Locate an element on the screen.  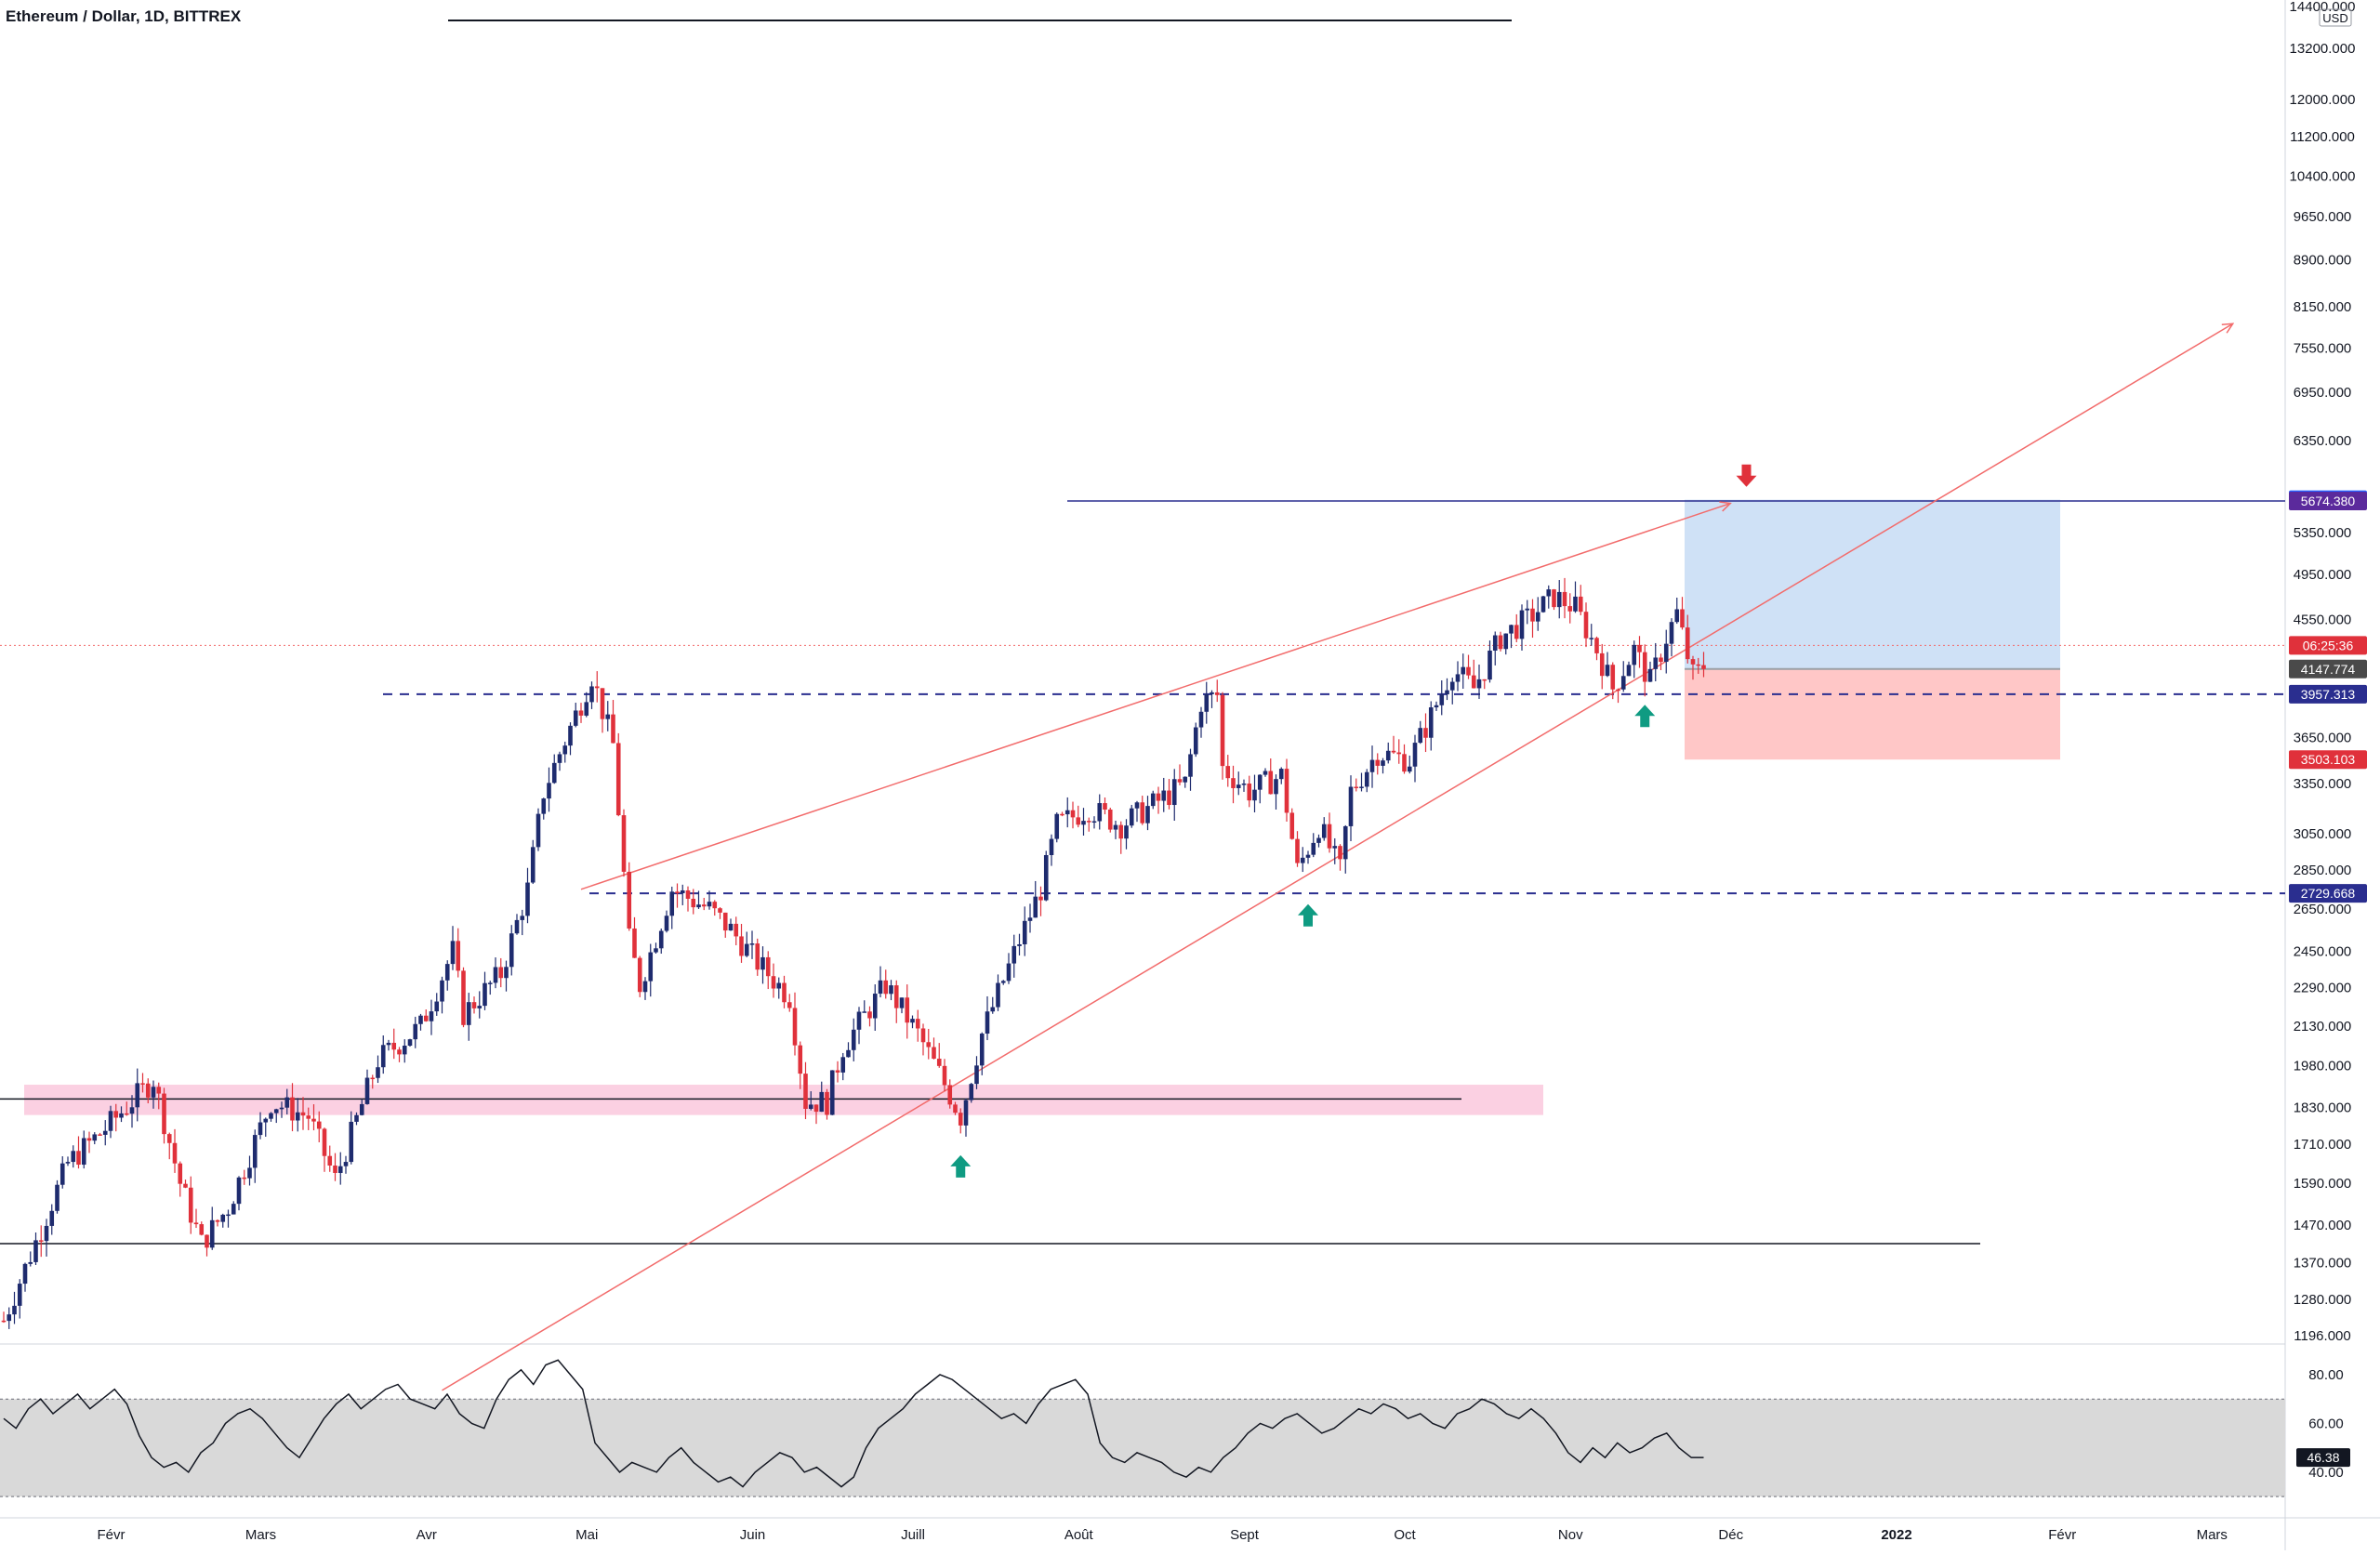
rsi-line is located at coordinates (853, 1423).